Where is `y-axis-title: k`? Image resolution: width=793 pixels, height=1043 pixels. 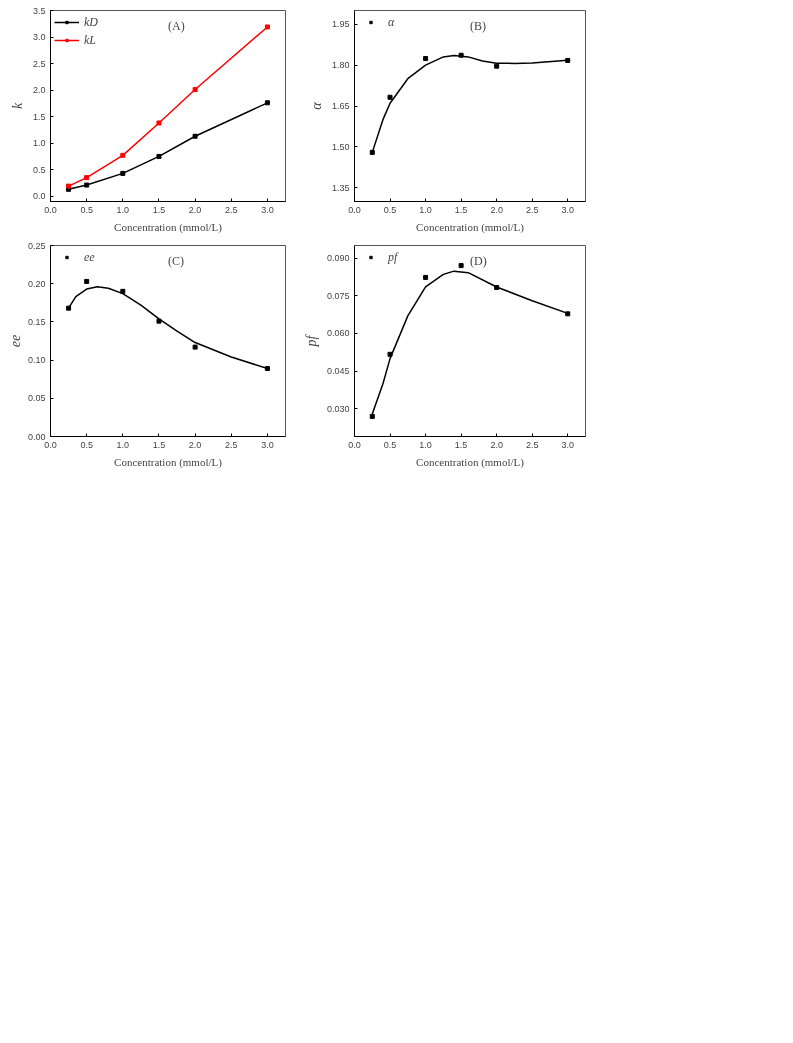 y-axis-title: k is located at coordinates (17, 106).